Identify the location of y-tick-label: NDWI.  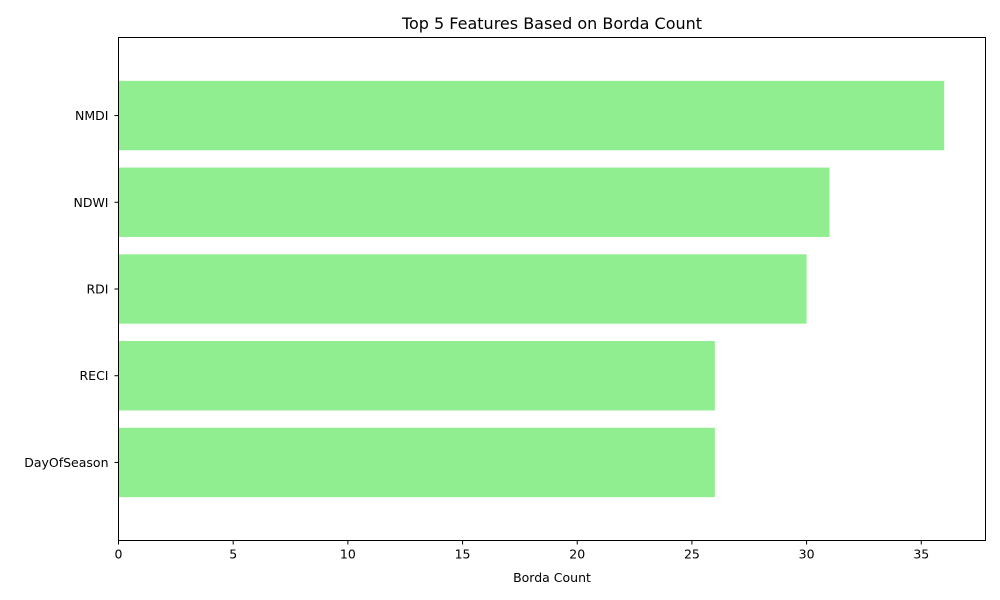
(90, 202).